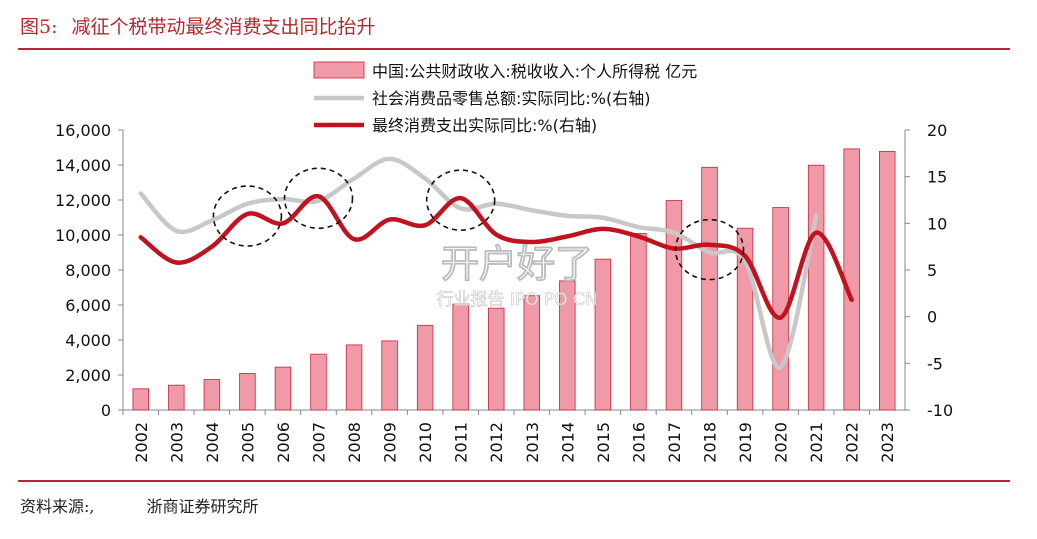 The image size is (1037, 539). Describe the element at coordinates (88, 340) in the screenshot. I see `left-tick-label: 4,000` at that location.